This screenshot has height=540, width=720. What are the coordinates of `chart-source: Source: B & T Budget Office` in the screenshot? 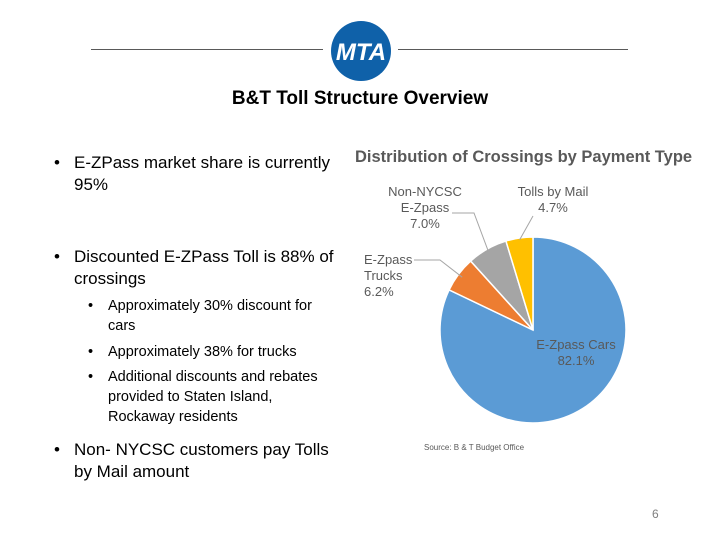 It's located at (474, 447).